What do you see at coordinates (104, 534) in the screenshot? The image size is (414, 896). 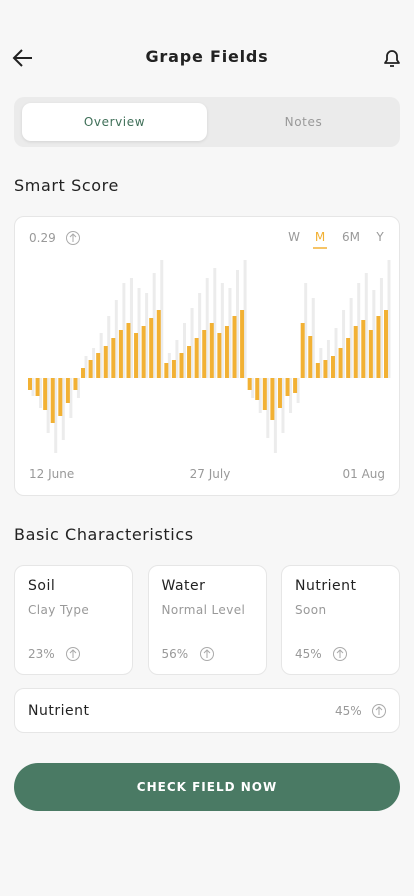 I see `section-title: Basic Characteristics` at bounding box center [104, 534].